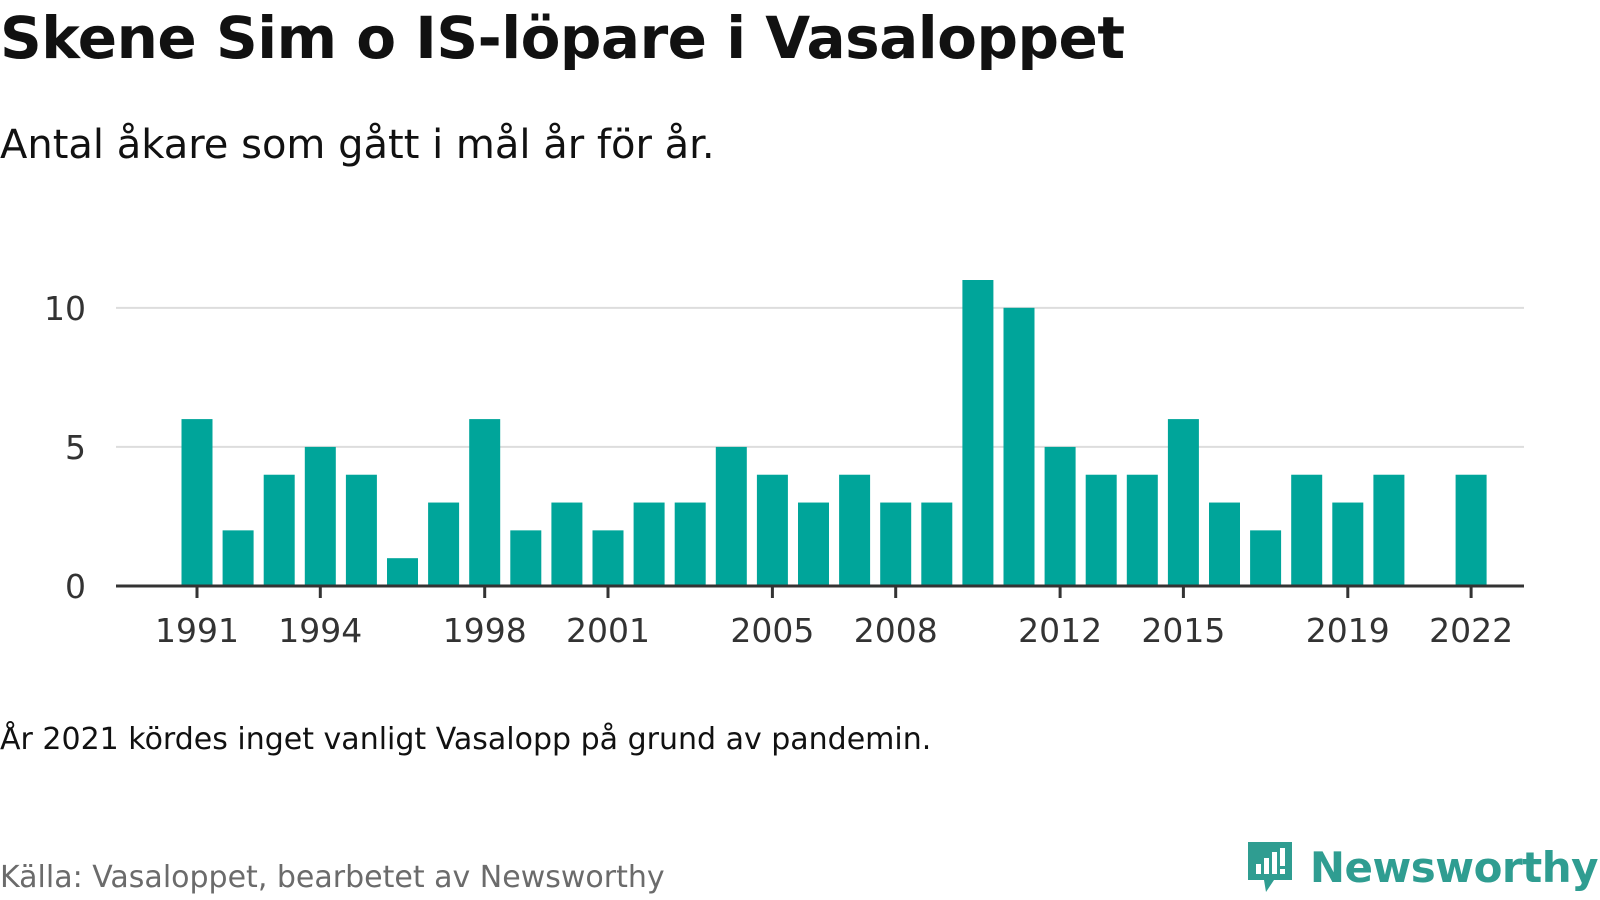  Describe the element at coordinates (279, 530) in the screenshot. I see `bar-1993` at that location.